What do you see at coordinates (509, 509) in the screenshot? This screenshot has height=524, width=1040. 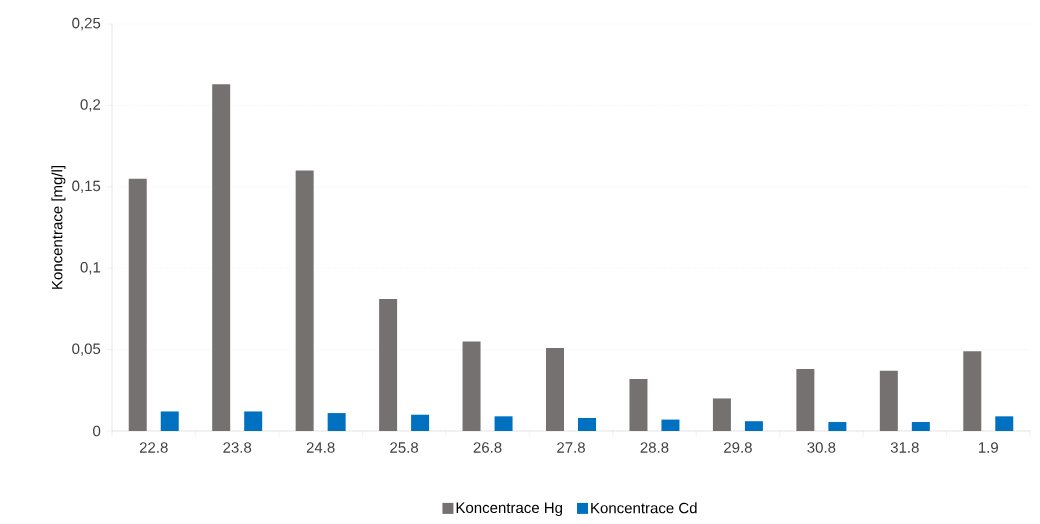 I see `legend-label: Koncentrace Hg` at bounding box center [509, 509].